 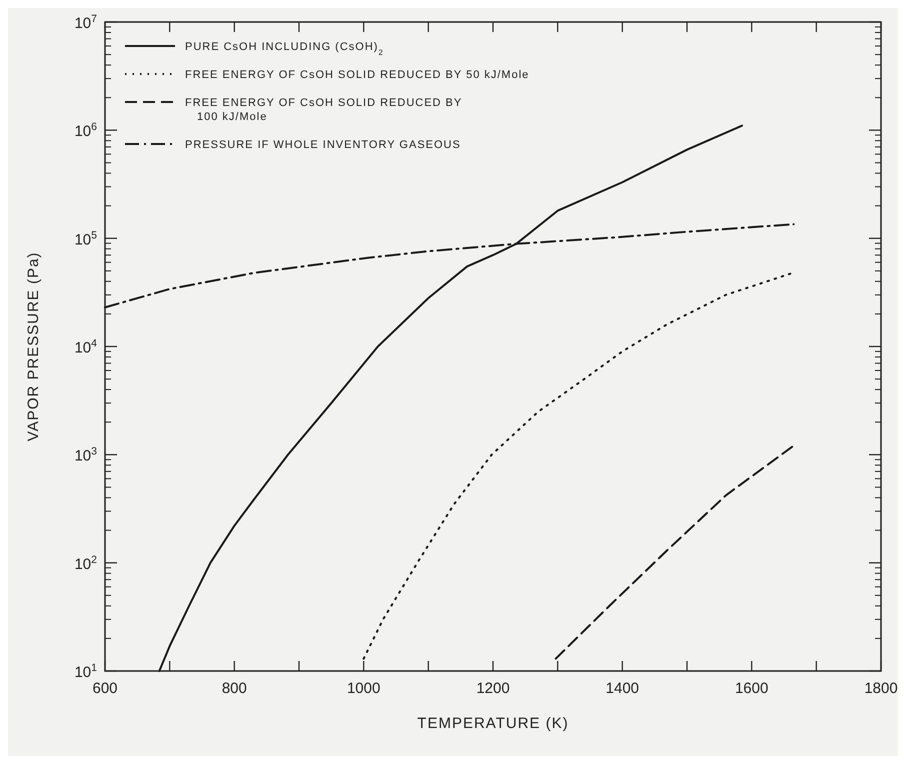 What do you see at coordinates (751, 688) in the screenshot?
I see `x-tick-label: 1600` at bounding box center [751, 688].